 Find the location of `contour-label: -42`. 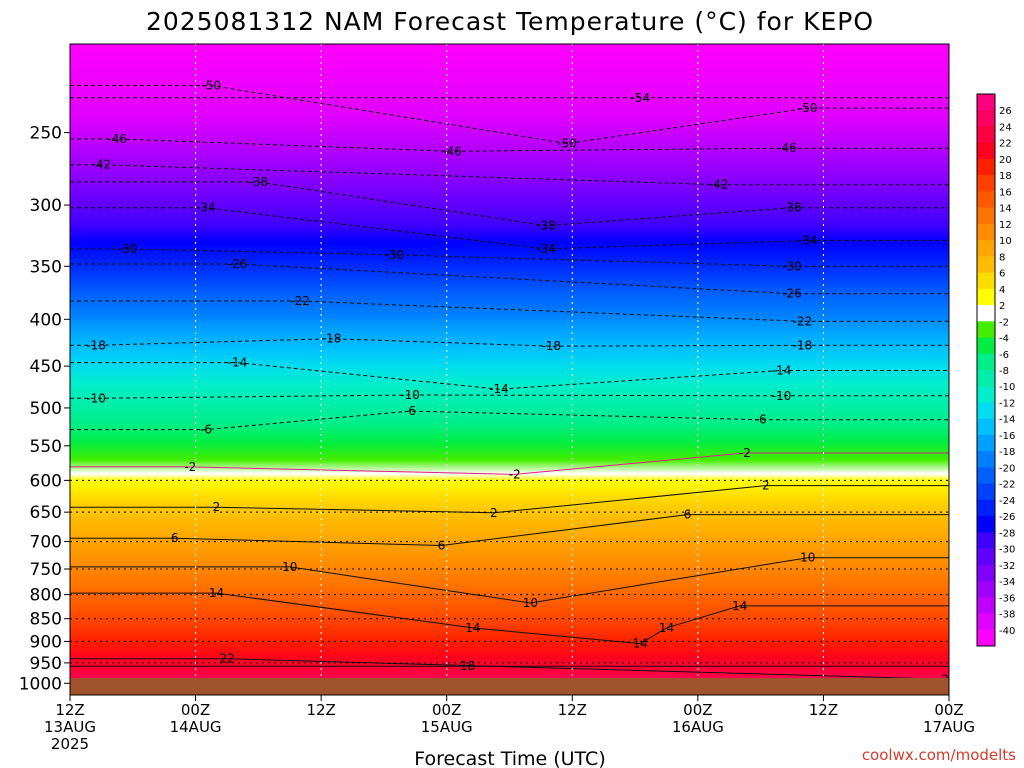

contour-label: -42 is located at coordinates (102, 165).